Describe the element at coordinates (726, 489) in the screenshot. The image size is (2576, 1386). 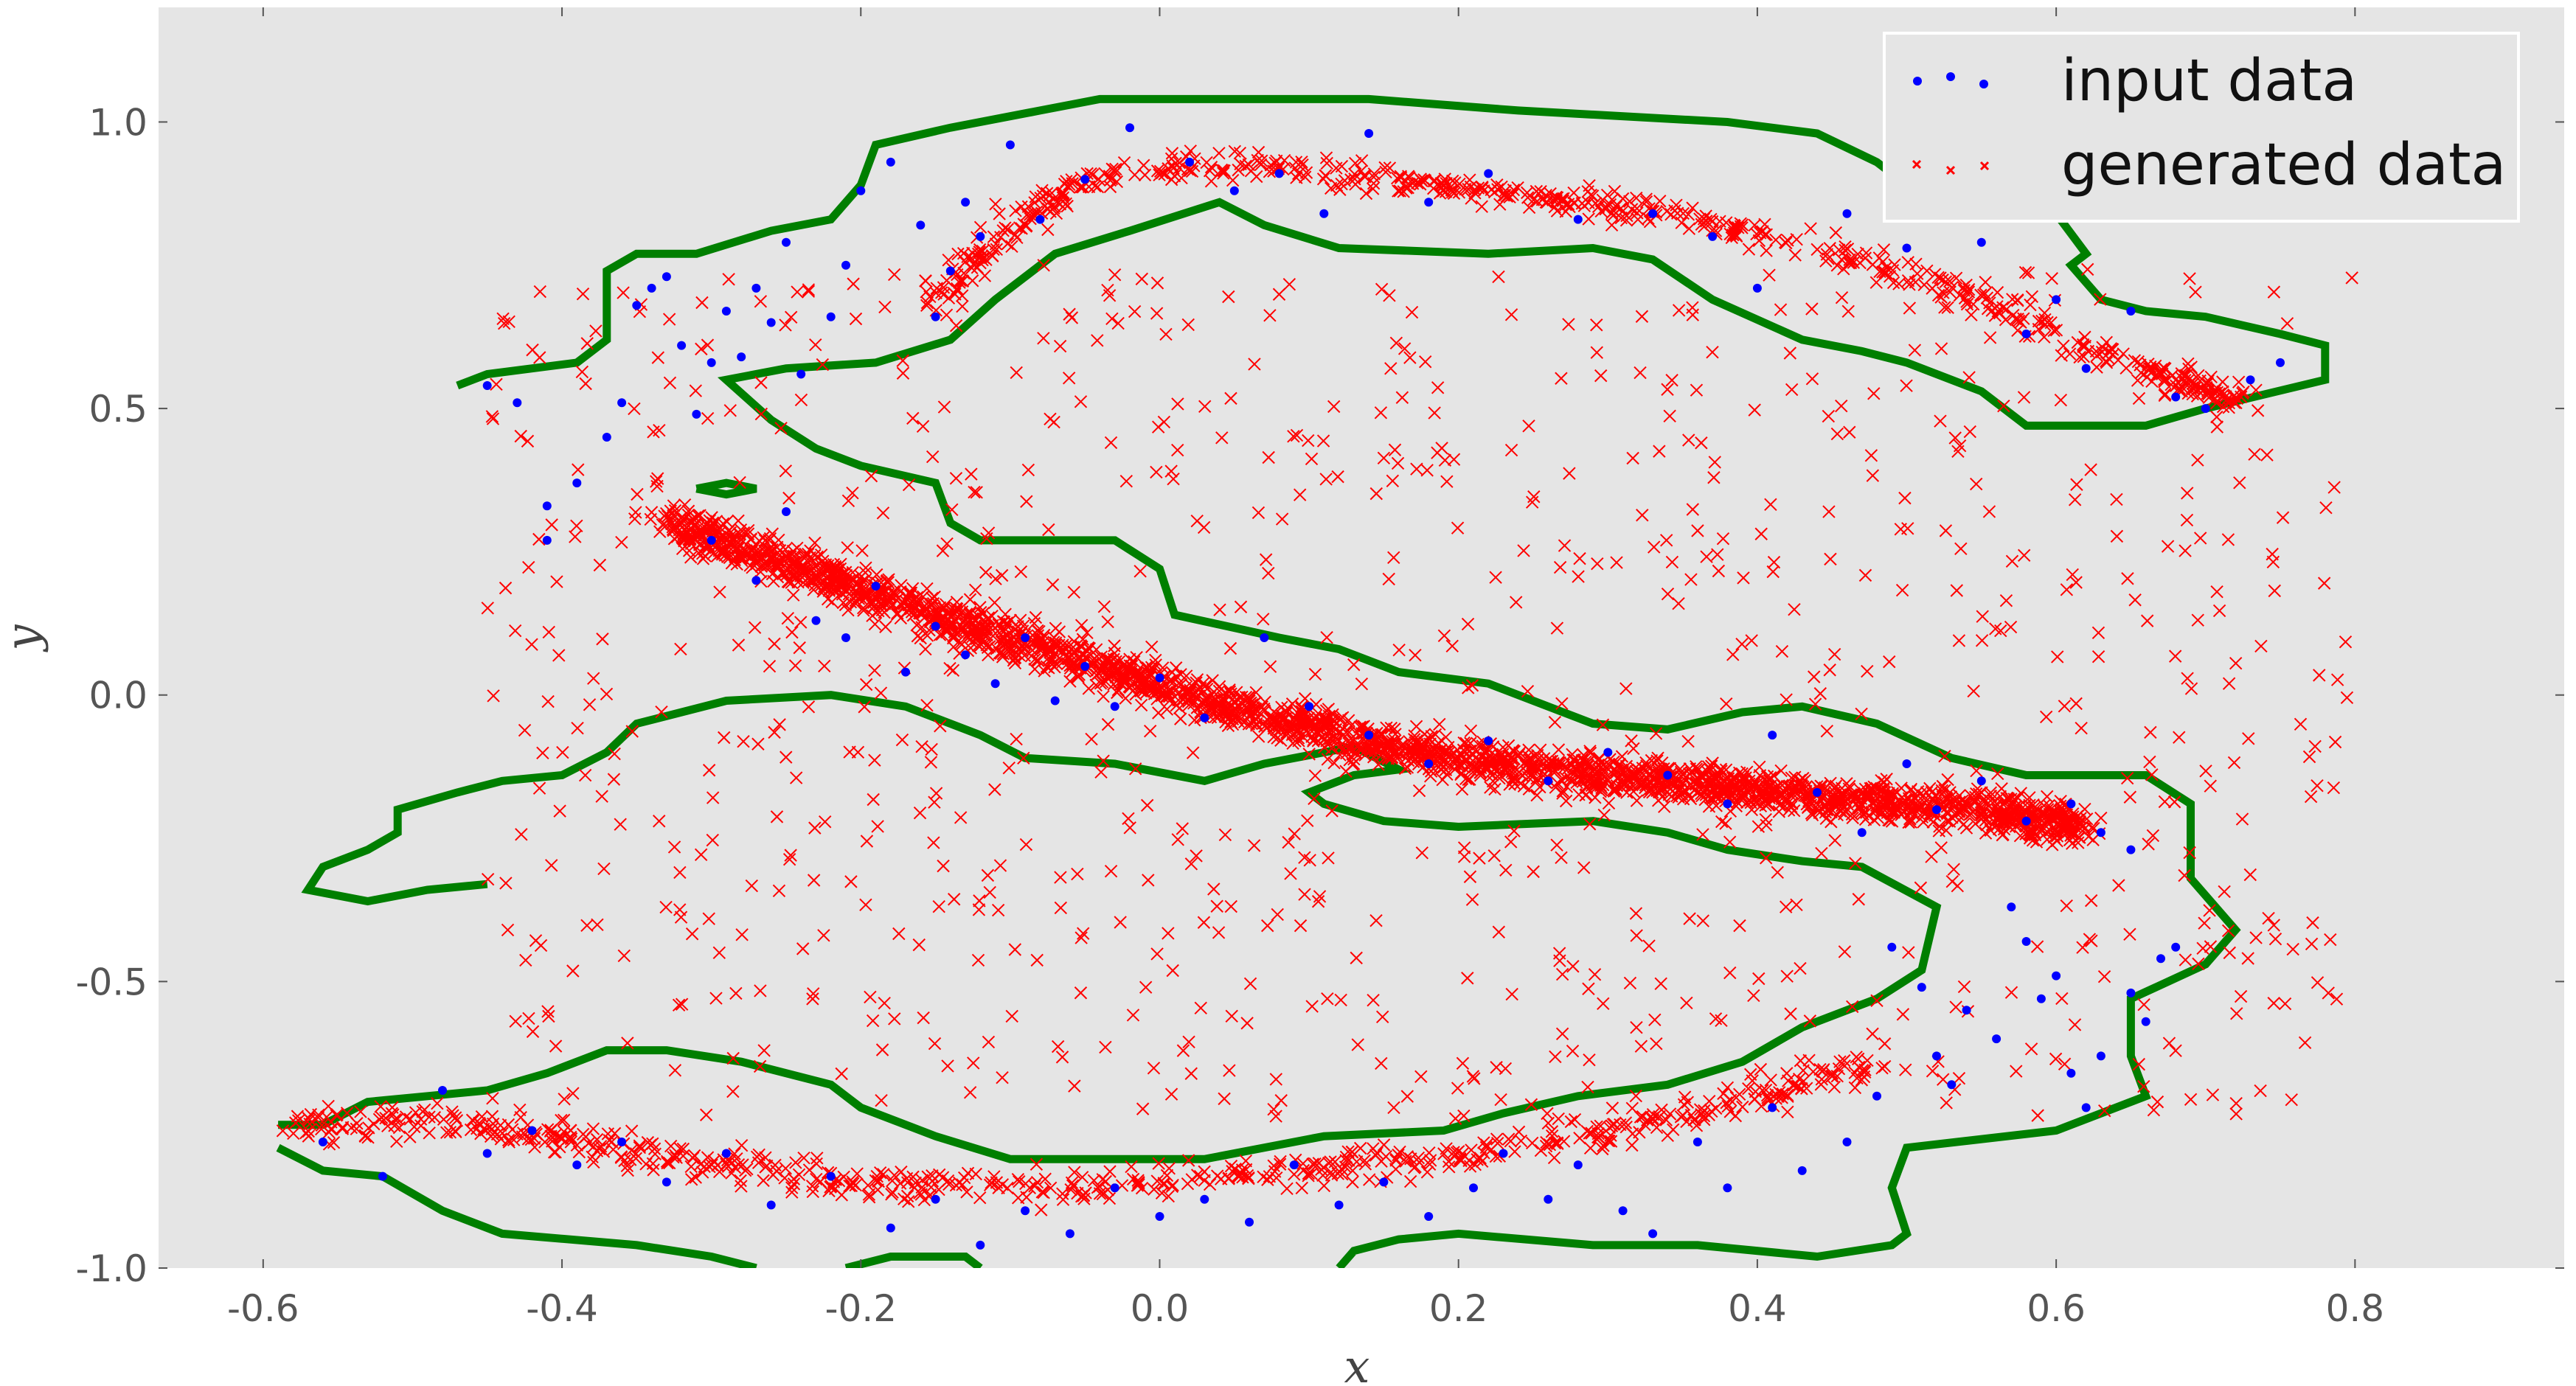
I see `contour-line` at that location.